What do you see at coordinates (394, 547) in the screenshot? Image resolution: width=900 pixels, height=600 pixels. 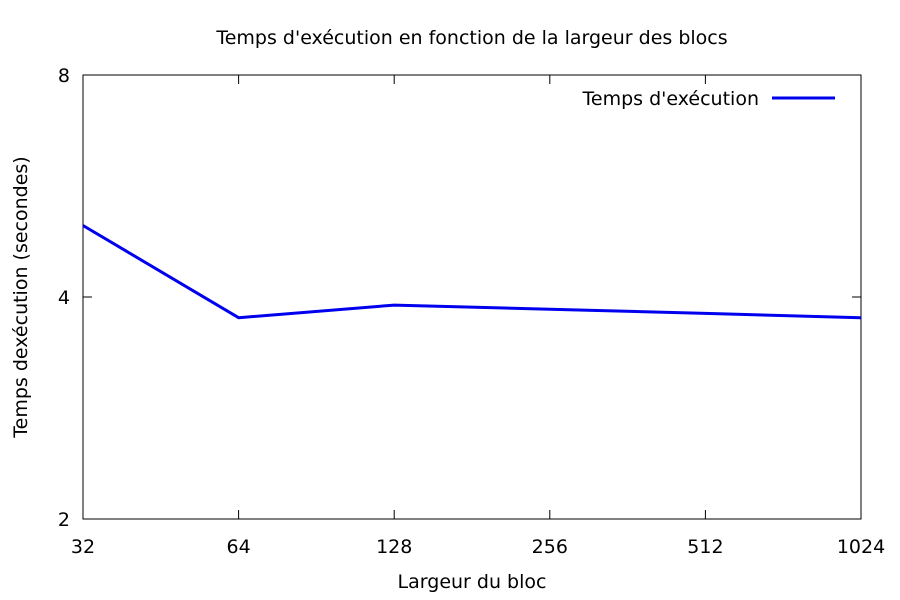 I see `x-tick-label: 128` at bounding box center [394, 547].